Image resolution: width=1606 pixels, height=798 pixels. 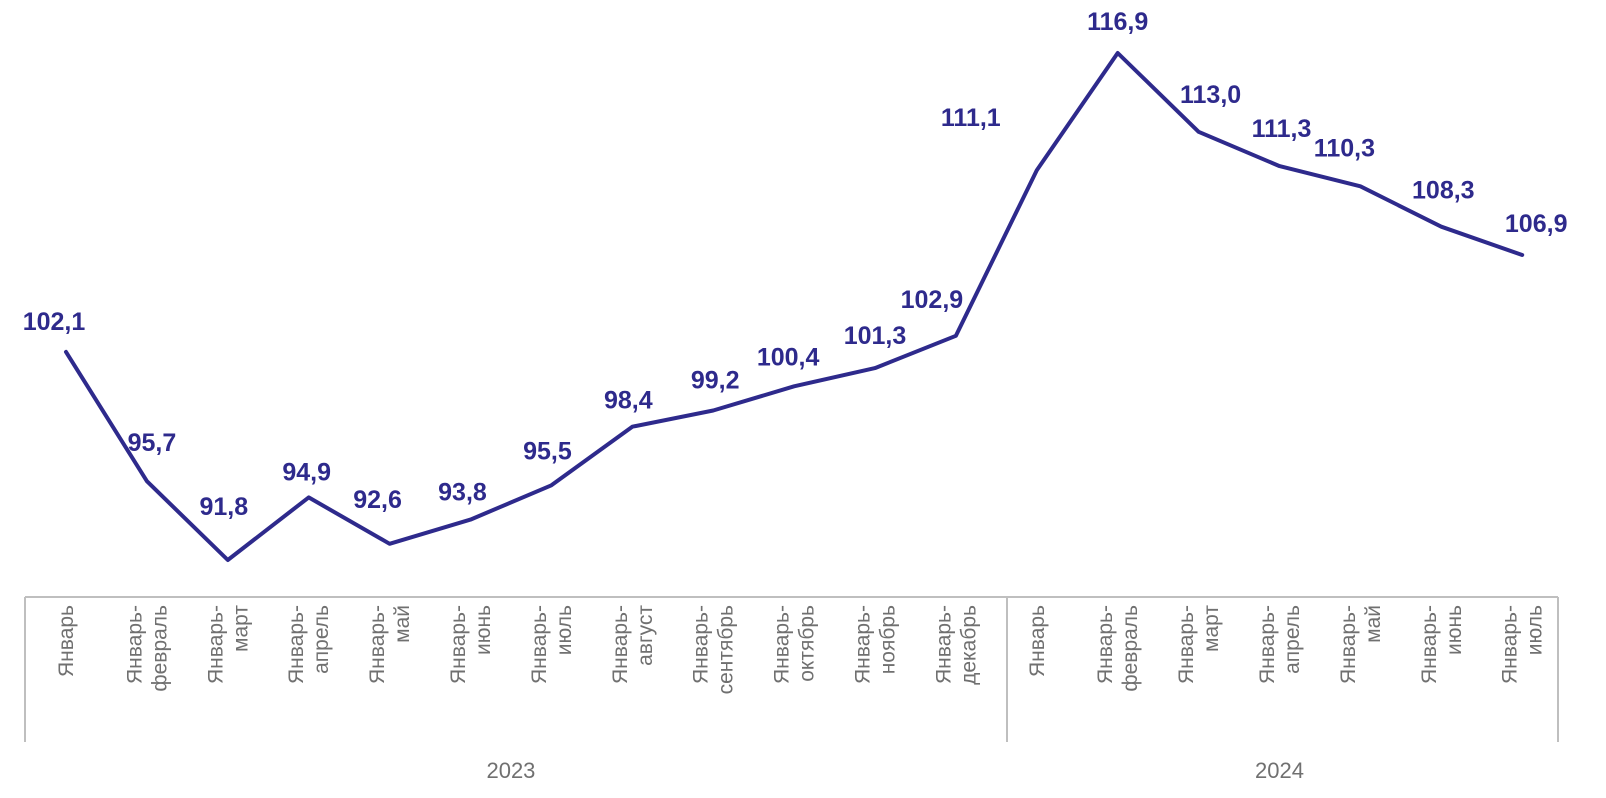 What do you see at coordinates (875, 336) in the screenshot?
I see `data-label: 101,3` at bounding box center [875, 336].